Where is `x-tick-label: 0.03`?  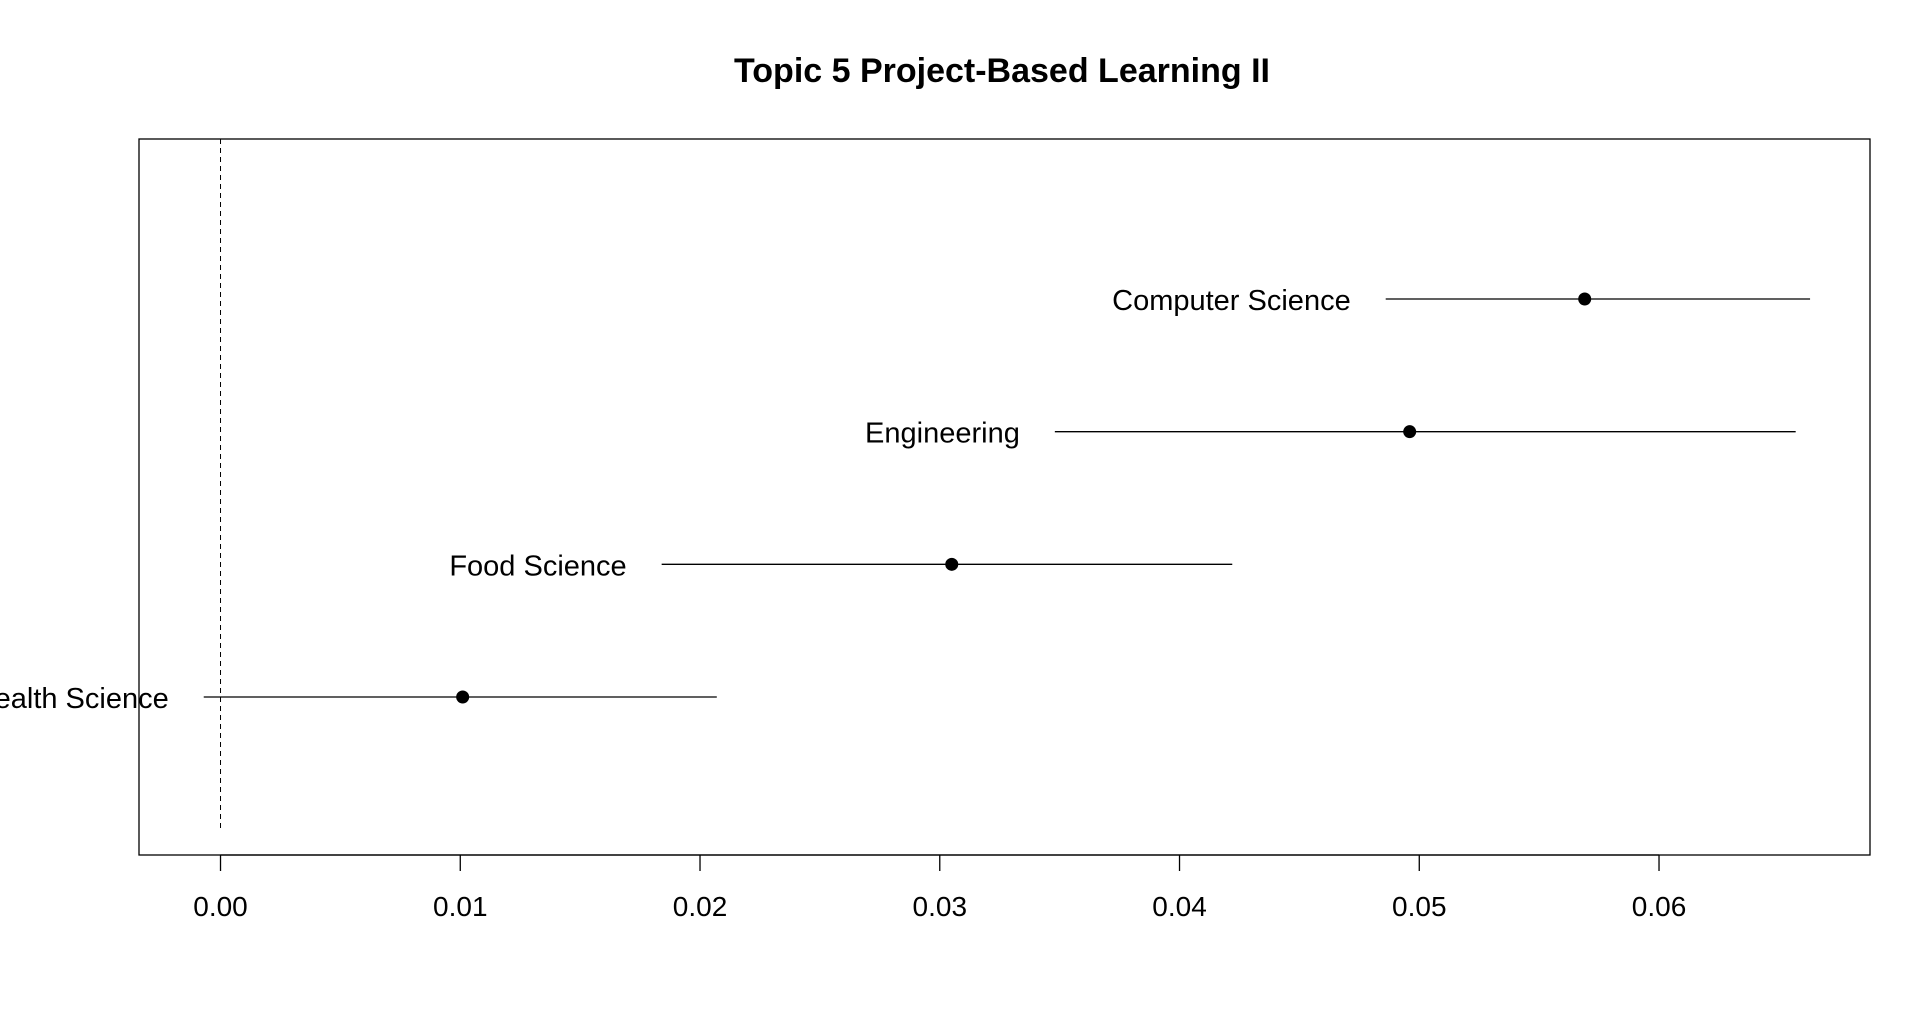
x-tick-label: 0.03 is located at coordinates (940, 906).